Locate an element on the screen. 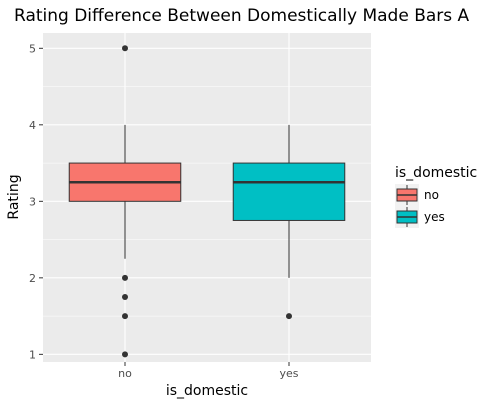  y-tick-label: 1 is located at coordinates (32, 354).